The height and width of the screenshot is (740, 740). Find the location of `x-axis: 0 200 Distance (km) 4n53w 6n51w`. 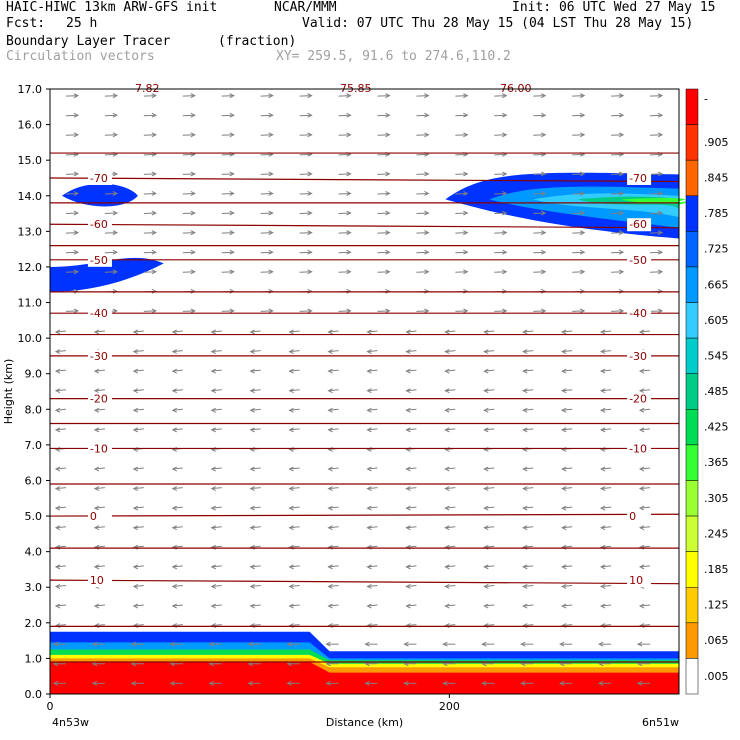

x-axis: 0 200 Distance (km) 4n53w 6n51w is located at coordinates (363, 711).